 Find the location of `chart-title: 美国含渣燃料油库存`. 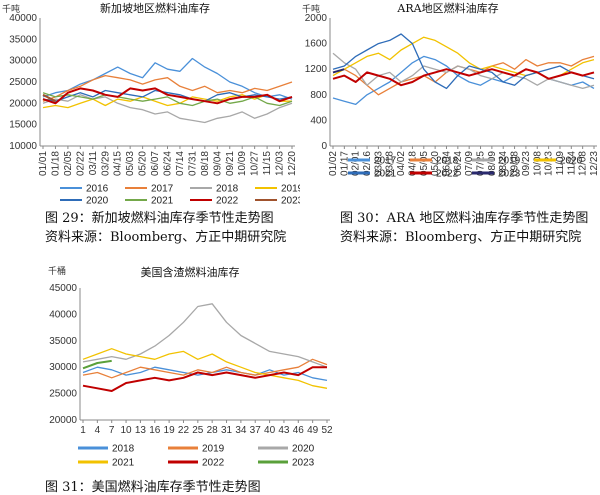

chart-title: 美国含渣燃料油库存 is located at coordinates (190, 272).